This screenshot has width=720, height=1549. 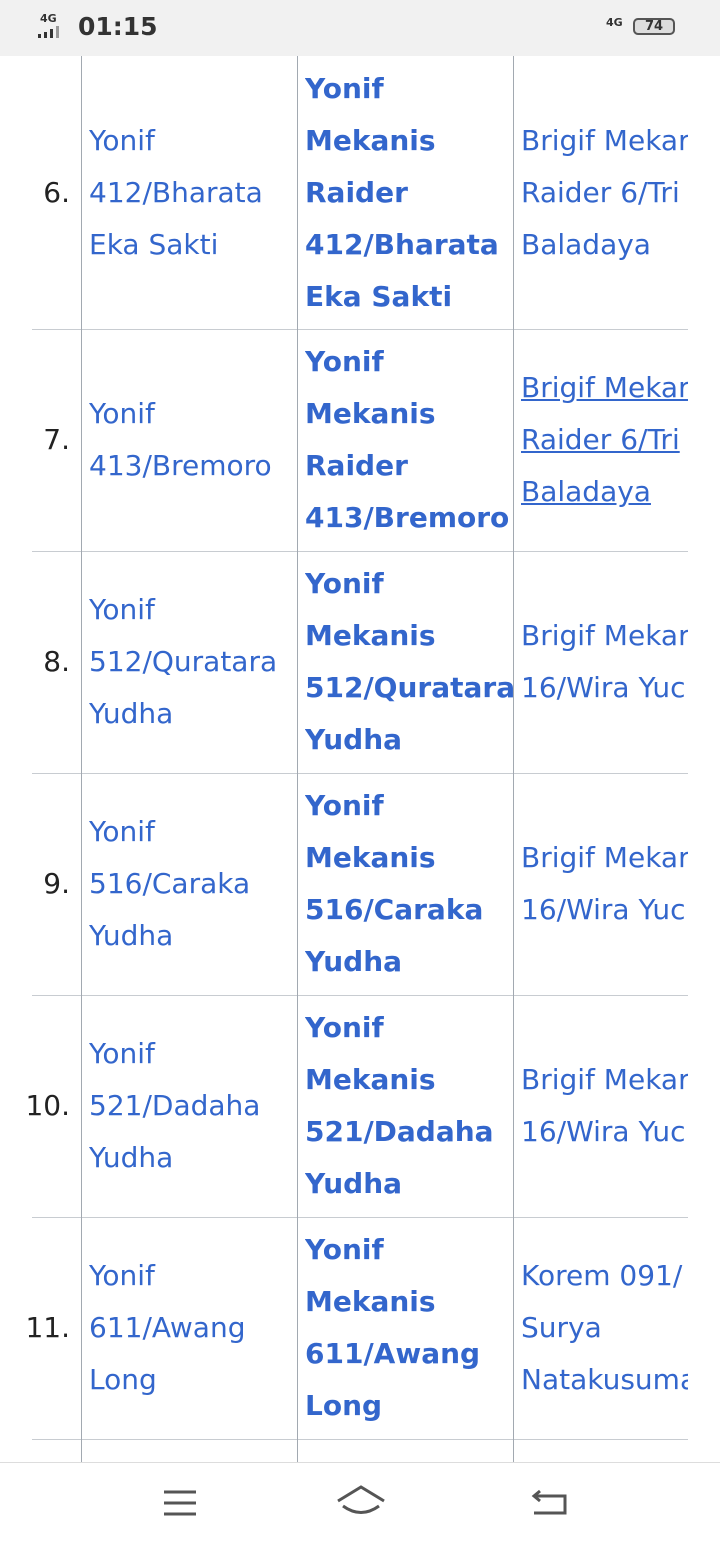 I want to click on new-name-text: 512/Quratara, so click(x=409, y=687).